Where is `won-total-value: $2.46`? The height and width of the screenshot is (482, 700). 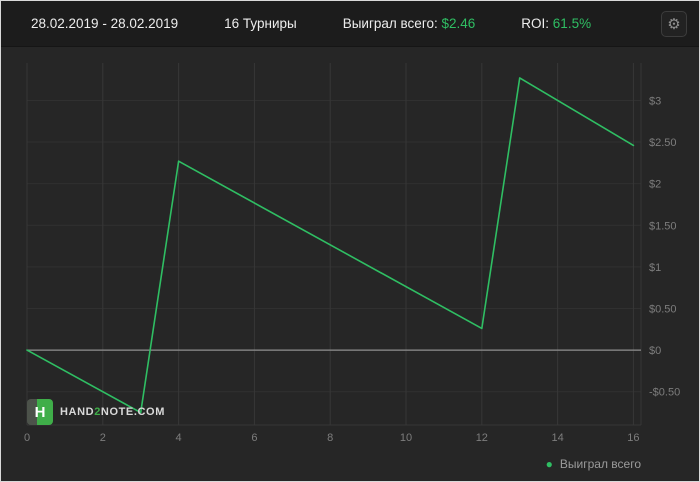 won-total-value: $2.46 is located at coordinates (458, 23).